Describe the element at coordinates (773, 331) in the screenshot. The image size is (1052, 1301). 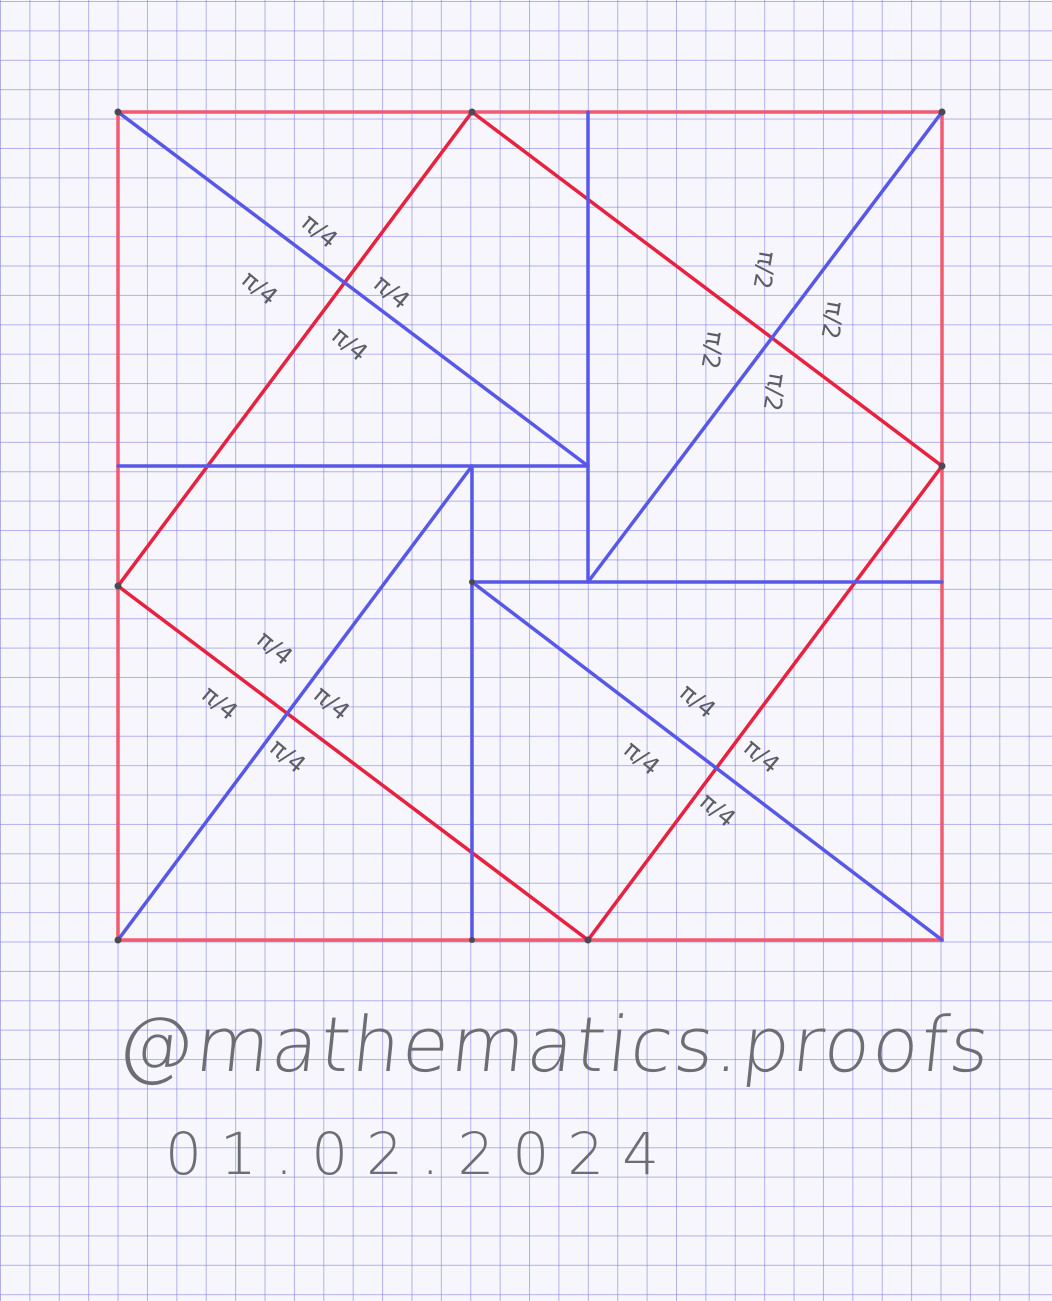
I see `angle-cluster-top-right: π/2 π/2 π/2 π/2` at that location.